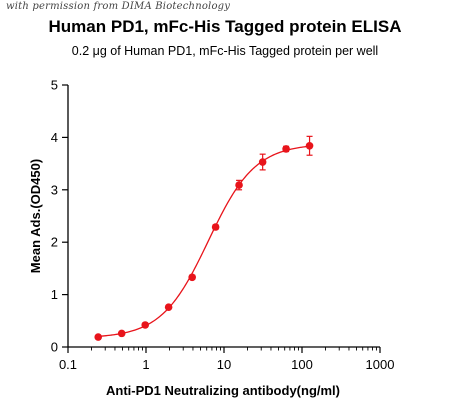  What do you see at coordinates (223, 390) in the screenshot?
I see `x-axis-label: Anti-PD1 Neutralizing antibody(ng/ml)` at bounding box center [223, 390].